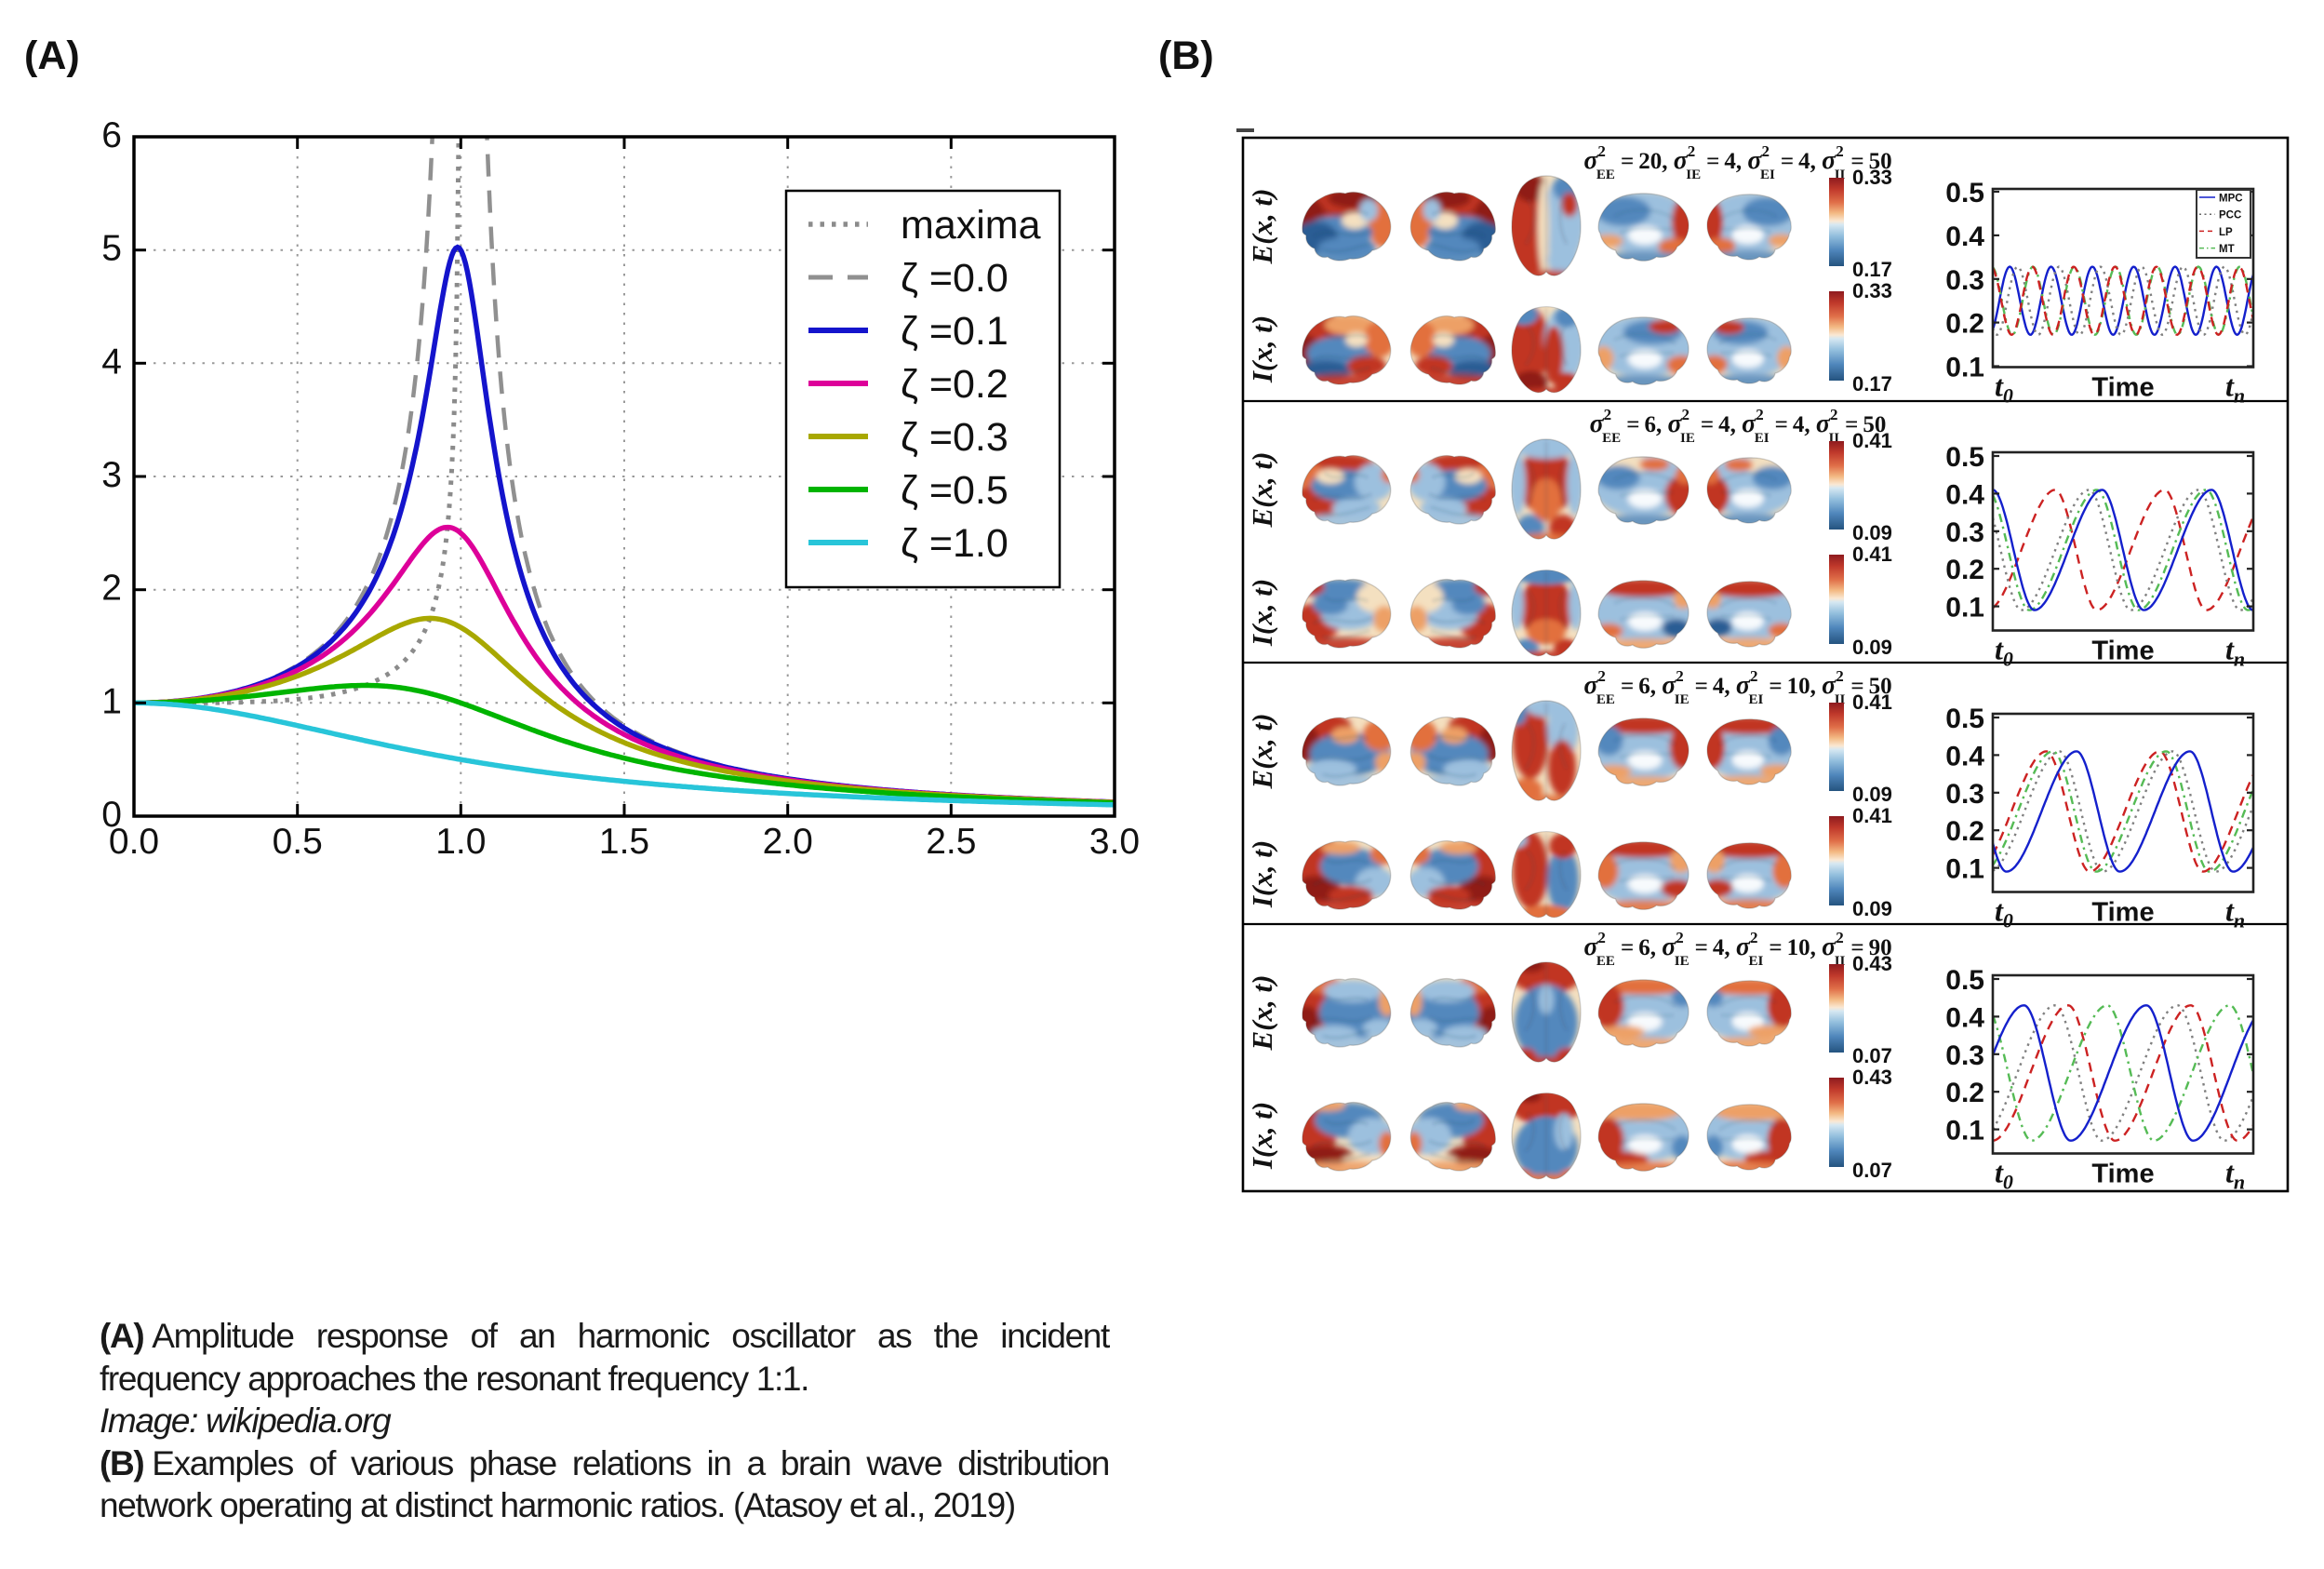  Describe the element at coordinates (2226, 232) in the screenshot. I see `svg-text: LP` at that location.